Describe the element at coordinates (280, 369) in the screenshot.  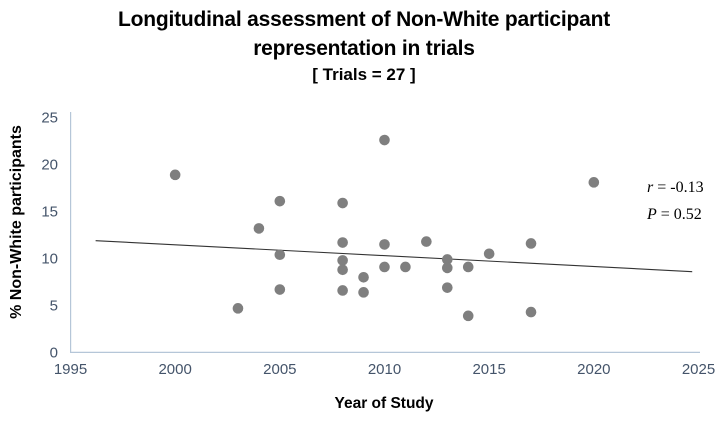
I see `x-tick-label-2005: 2005` at that location.